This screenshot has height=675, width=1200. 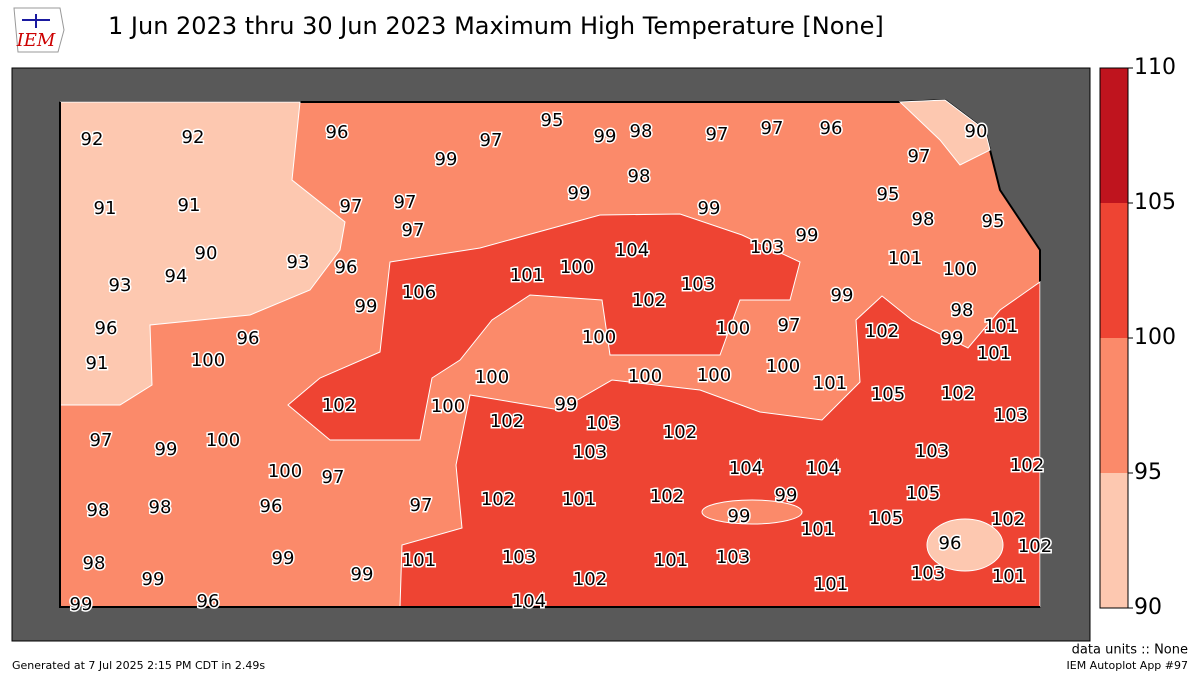 I want to click on station-value: 94, so click(x=176, y=276).